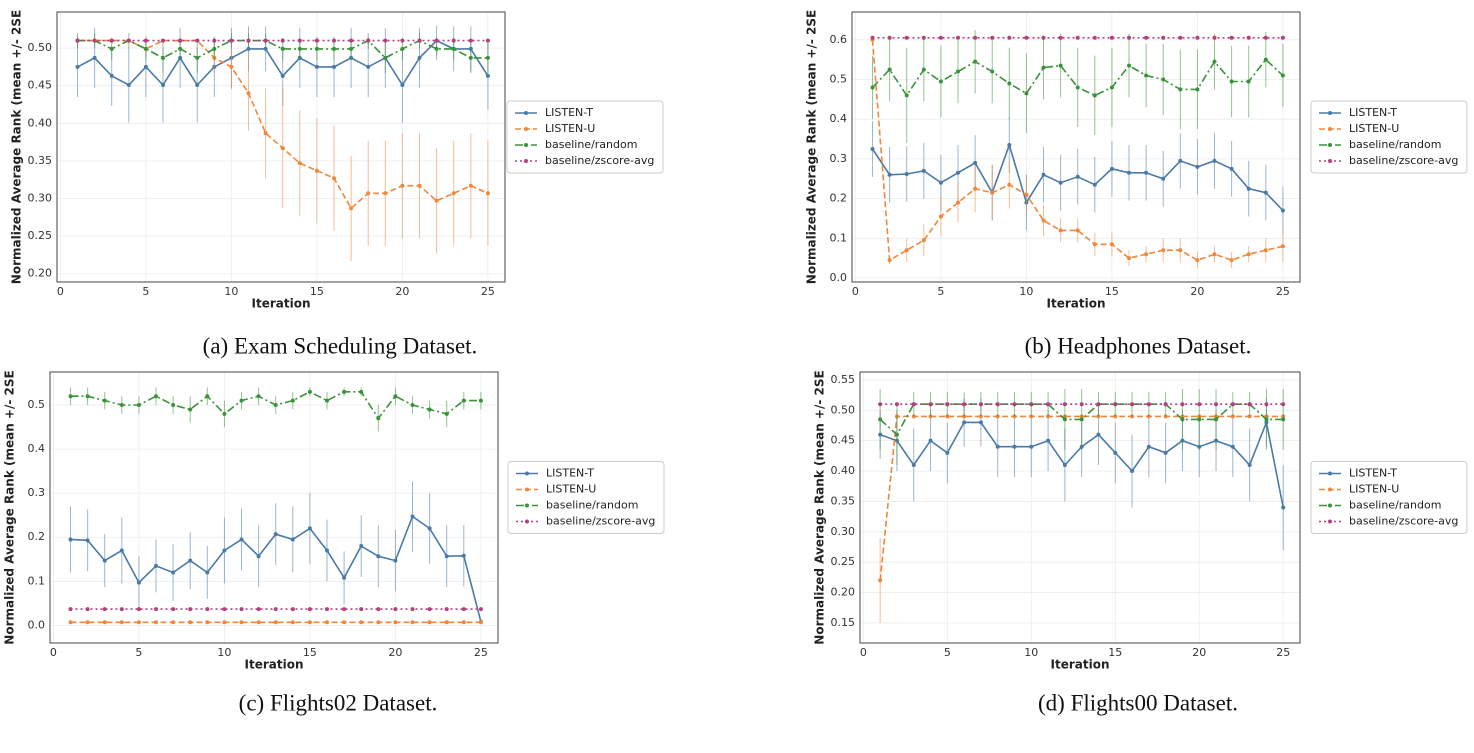 Image resolution: width=1474 pixels, height=753 pixels. I want to click on x-axis-label: Iteration, so click(1076, 304).